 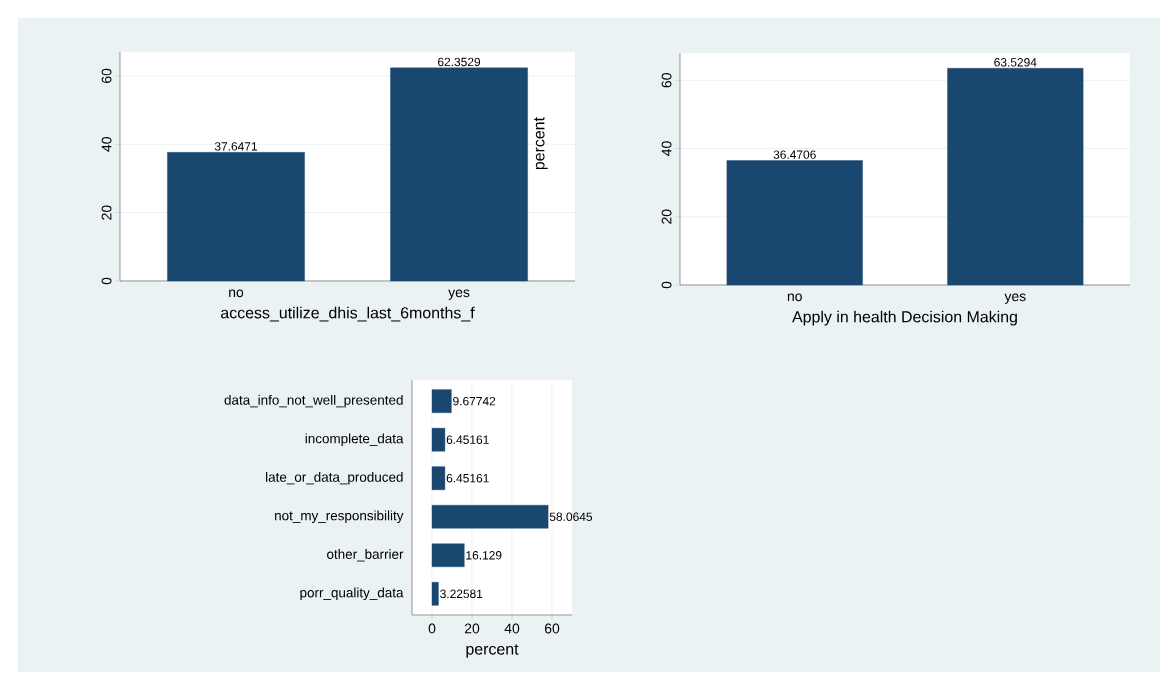 I want to click on y-tick-label: not_my_responsibility, so click(x=339, y=517).